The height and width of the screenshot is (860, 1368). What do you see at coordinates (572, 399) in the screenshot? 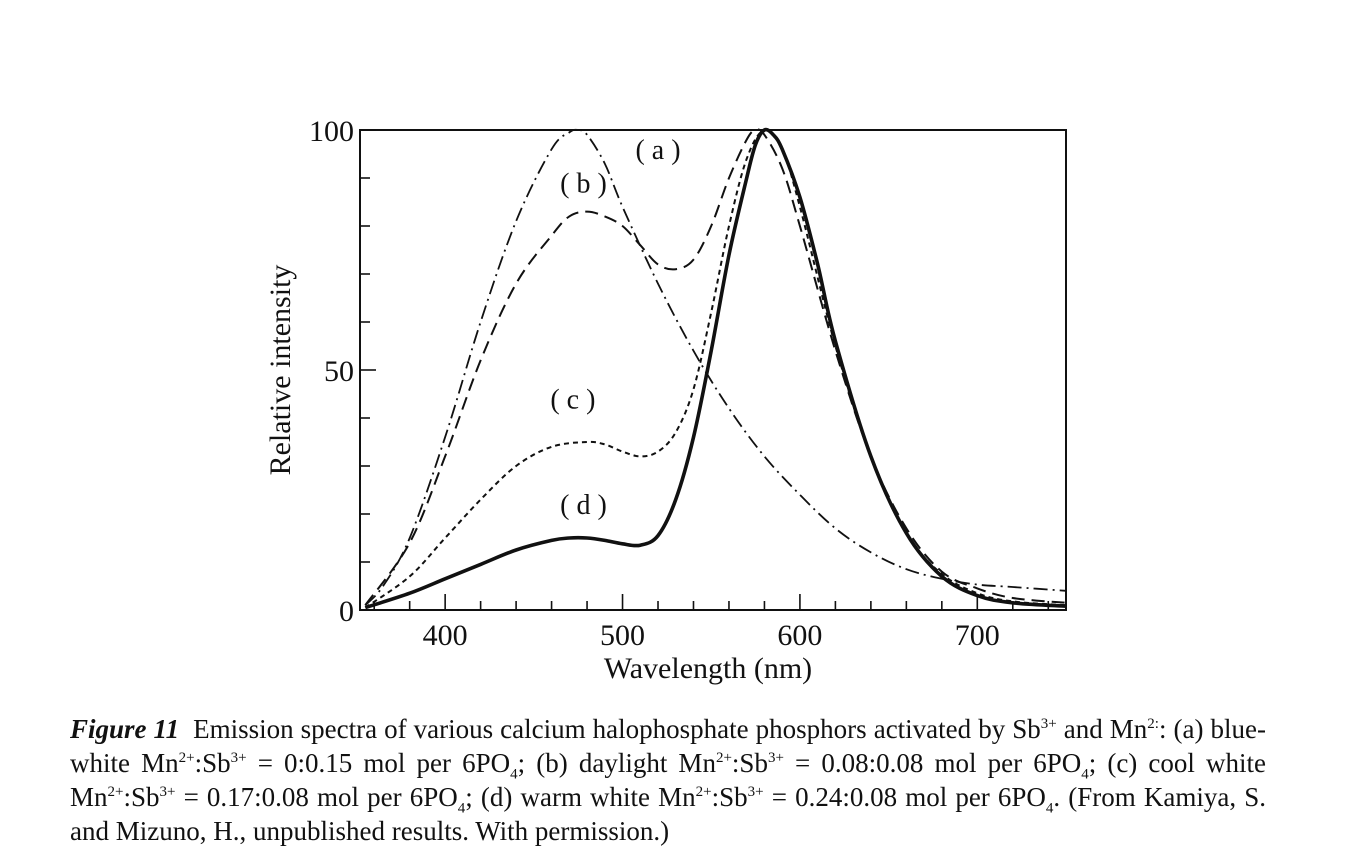
I see `curve-label-c: ( c )` at bounding box center [572, 399].